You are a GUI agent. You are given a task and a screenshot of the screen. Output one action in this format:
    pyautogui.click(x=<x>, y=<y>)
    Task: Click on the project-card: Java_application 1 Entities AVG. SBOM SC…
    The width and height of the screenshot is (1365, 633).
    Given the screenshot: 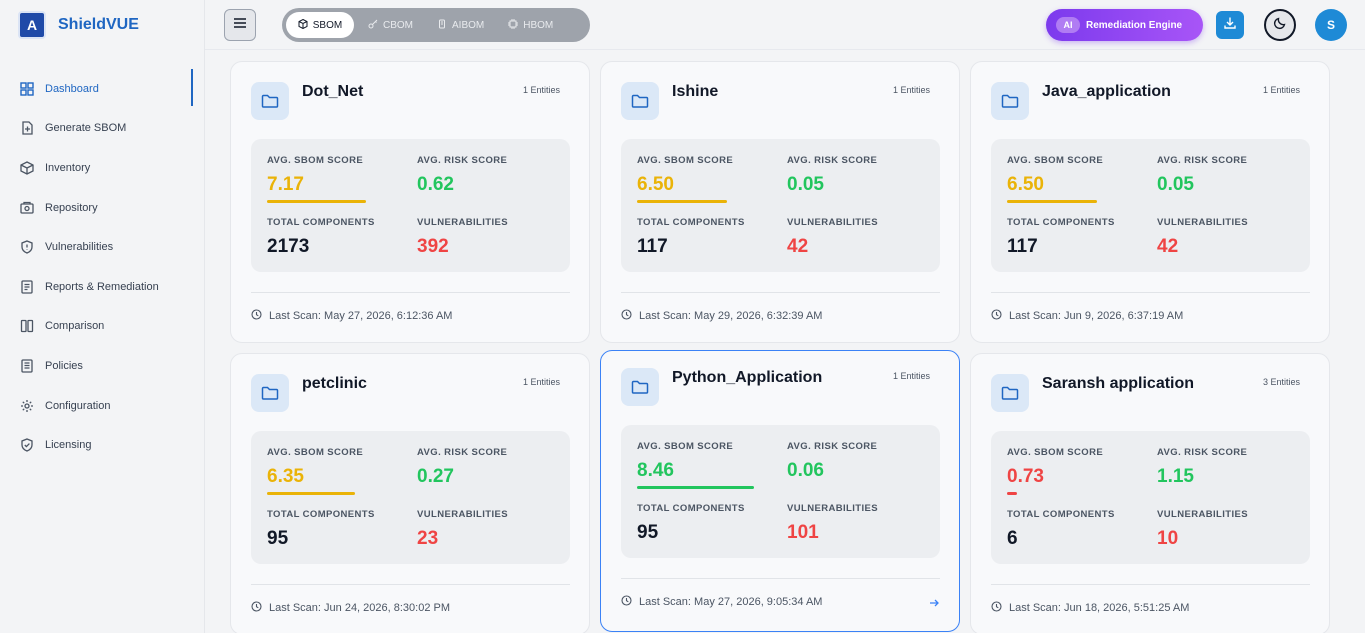 What is the action you would take?
    pyautogui.click(x=1150, y=202)
    